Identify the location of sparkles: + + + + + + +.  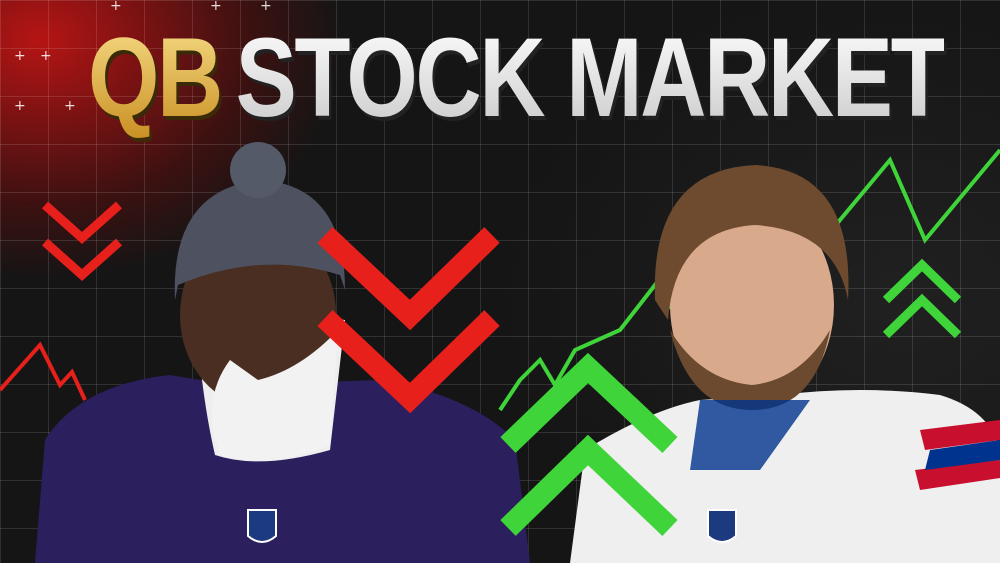
(143, 57).